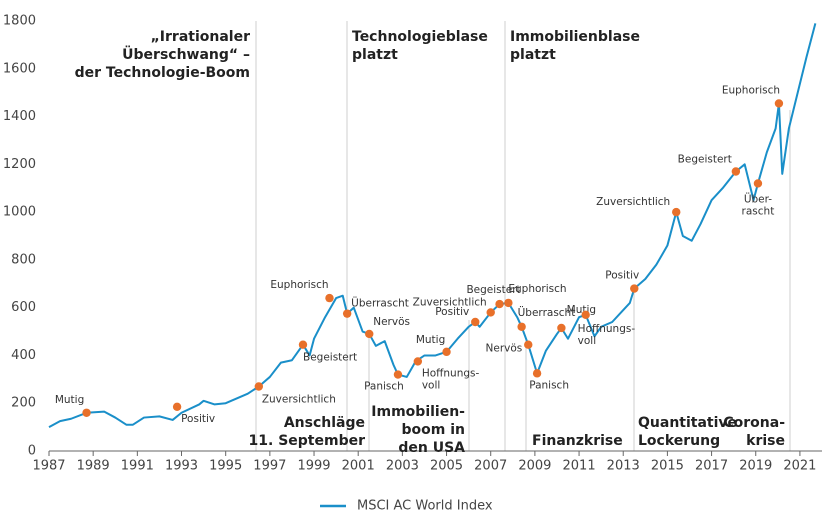  I want to click on x-tick-label: 2015, so click(667, 466).